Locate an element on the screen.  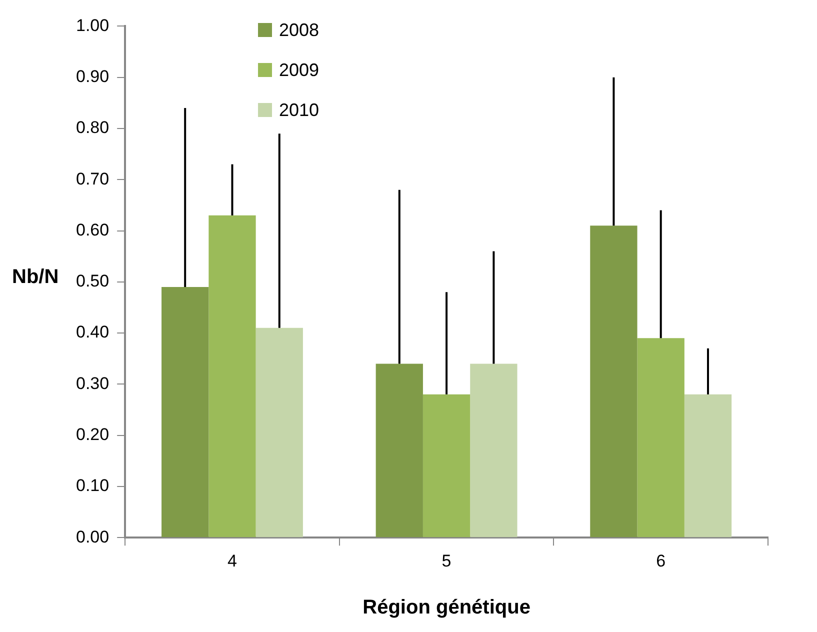
y-tick-label: 0.70 is located at coordinates (93, 178).